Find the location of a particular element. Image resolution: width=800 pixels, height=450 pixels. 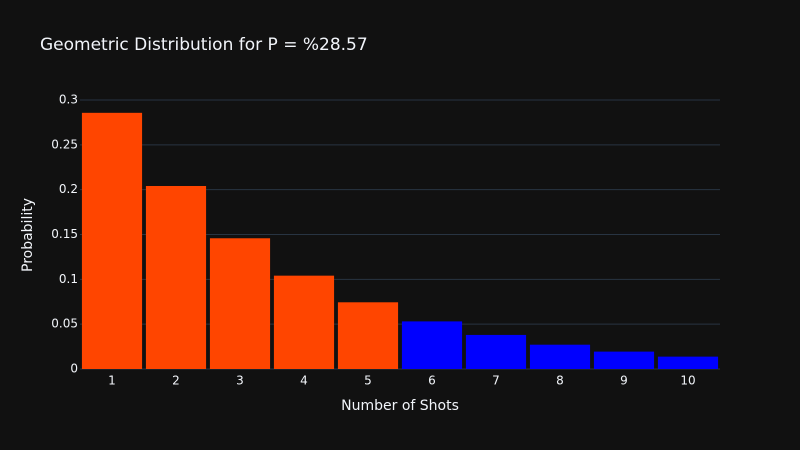

x-tick-label: 4 is located at coordinates (304, 381).